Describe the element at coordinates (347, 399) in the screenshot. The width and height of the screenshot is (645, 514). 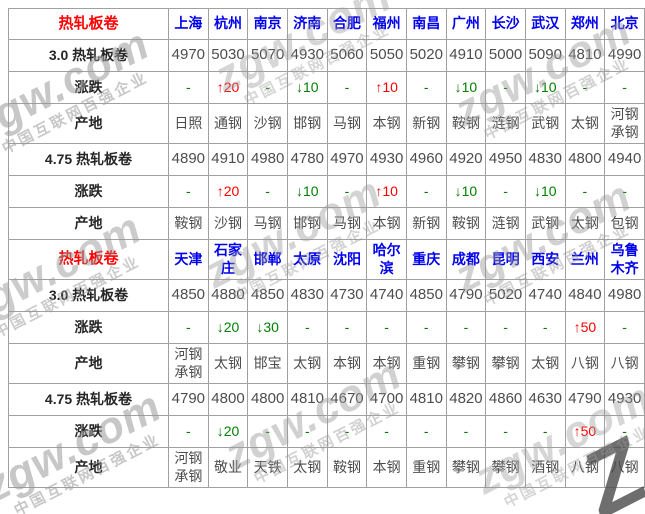
I see `price-cell: 4670` at that location.